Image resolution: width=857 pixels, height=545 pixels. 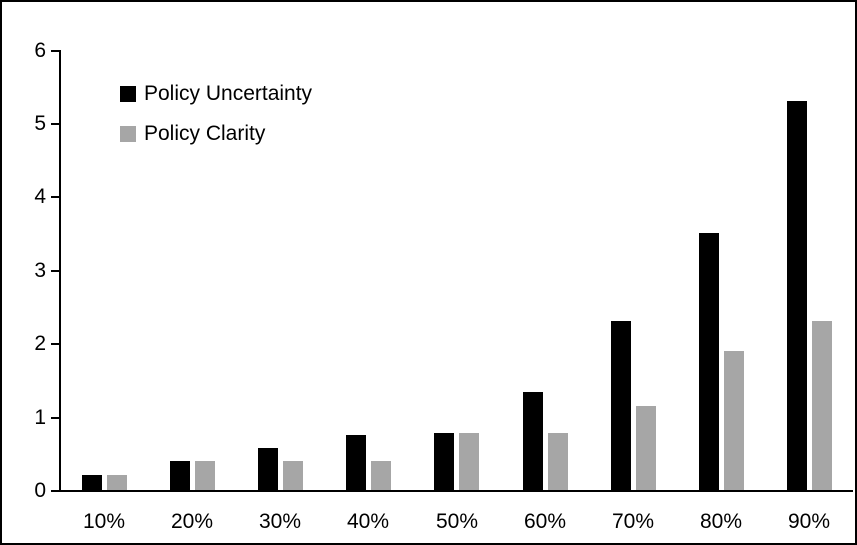 What do you see at coordinates (192, 521) in the screenshot?
I see `x-axis-category-label: 20%` at bounding box center [192, 521].